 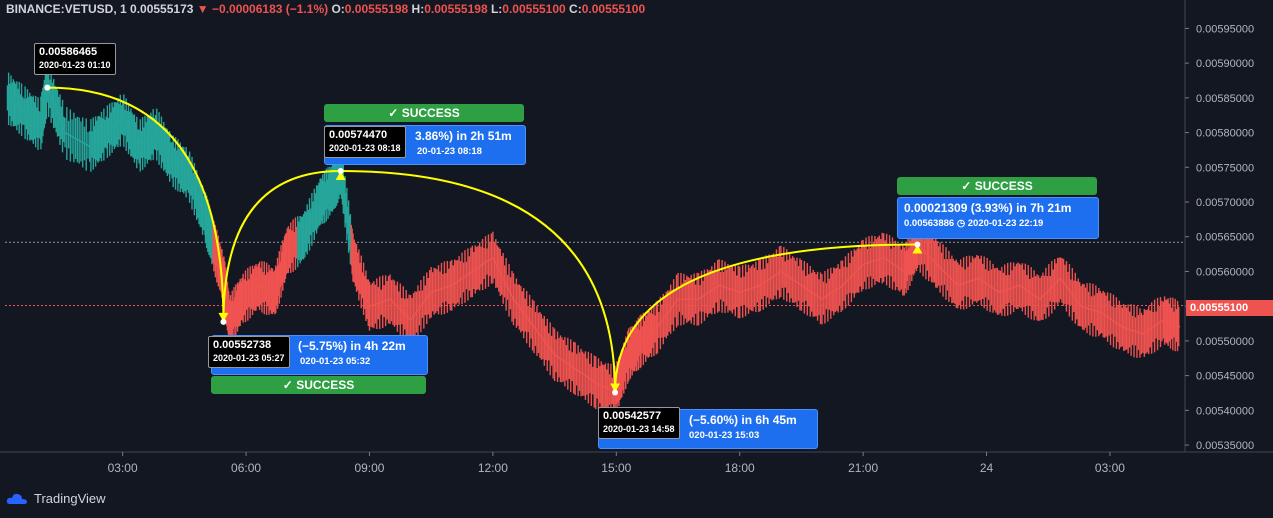 I want to click on series-line-up, so click(x=179, y=163).